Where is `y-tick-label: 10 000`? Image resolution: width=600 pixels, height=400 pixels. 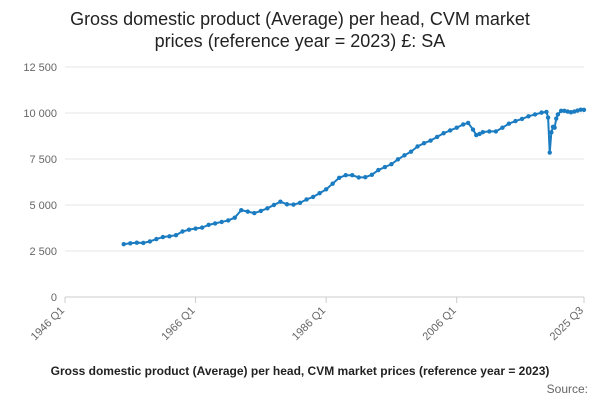
y-tick-label: 10 000 is located at coordinates (40, 114).